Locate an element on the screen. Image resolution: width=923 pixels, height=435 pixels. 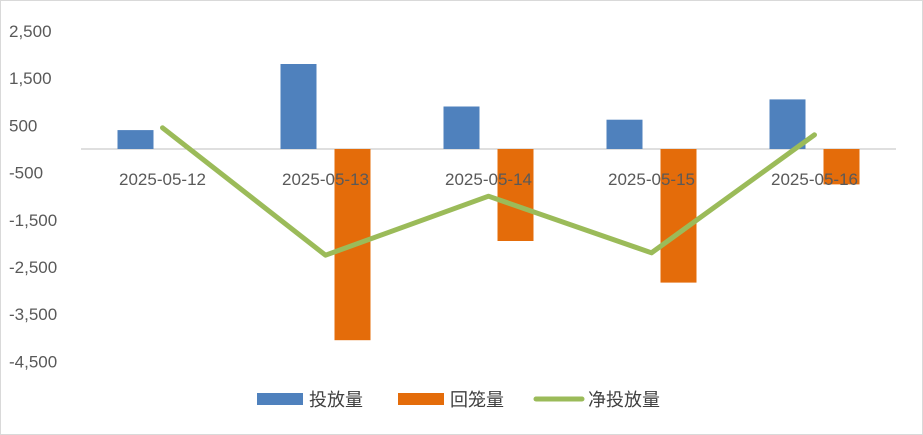
category-label: 2025-05-14 is located at coordinates (488, 179).